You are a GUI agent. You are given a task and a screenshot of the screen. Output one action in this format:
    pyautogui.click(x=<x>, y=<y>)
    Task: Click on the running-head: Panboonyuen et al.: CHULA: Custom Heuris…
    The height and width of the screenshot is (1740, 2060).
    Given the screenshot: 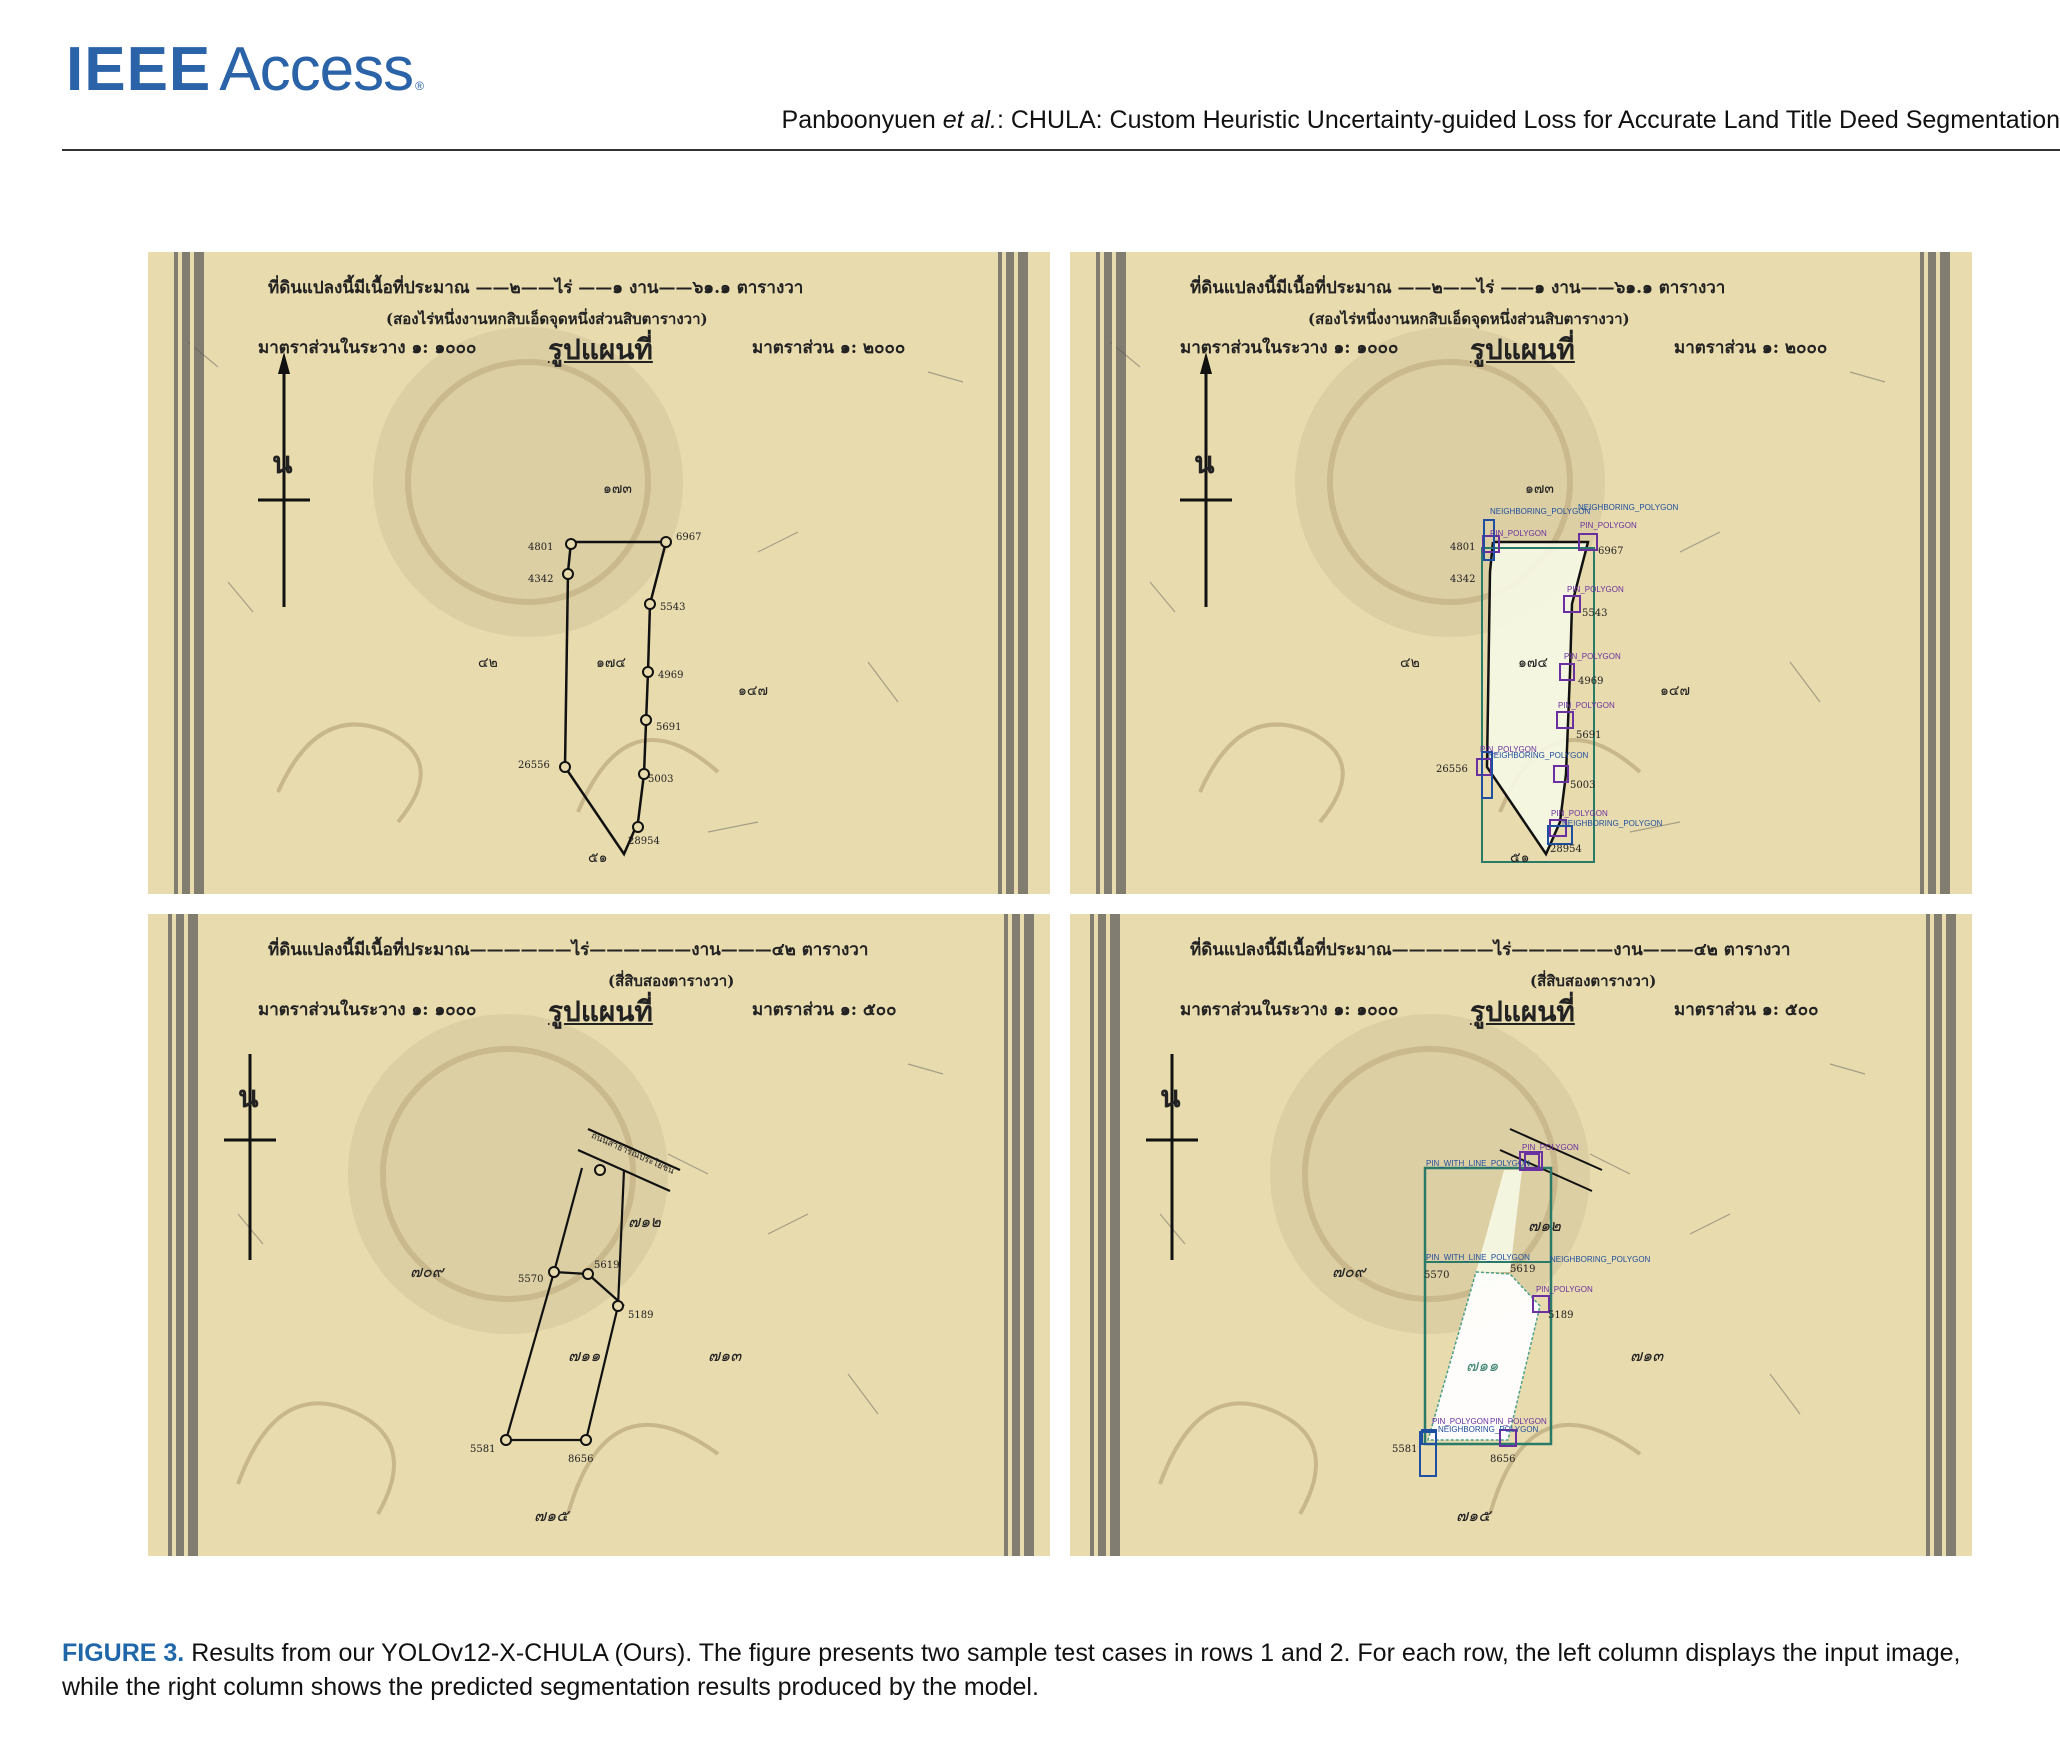 What is the action you would take?
    pyautogui.click(x=1350, y=120)
    